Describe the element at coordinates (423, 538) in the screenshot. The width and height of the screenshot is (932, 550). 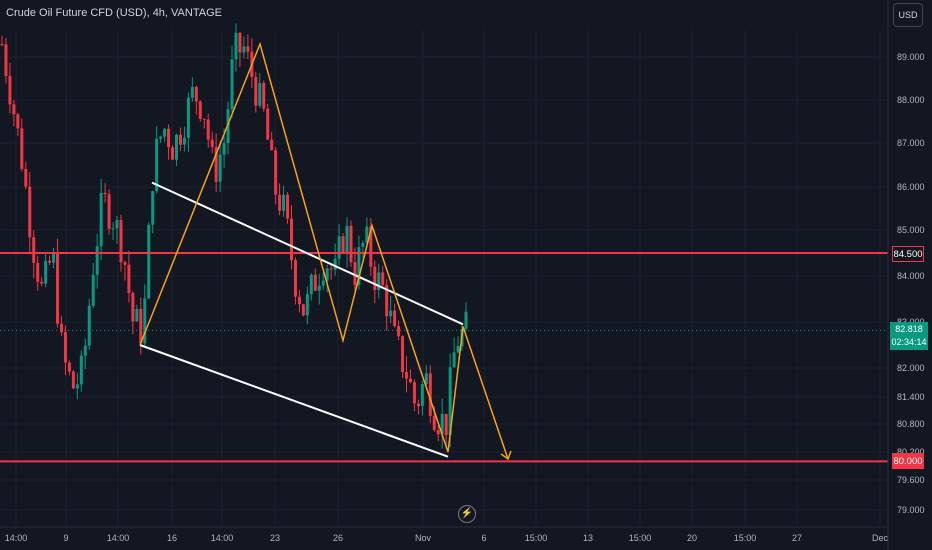
I see `x-tick-label: Nov` at that location.